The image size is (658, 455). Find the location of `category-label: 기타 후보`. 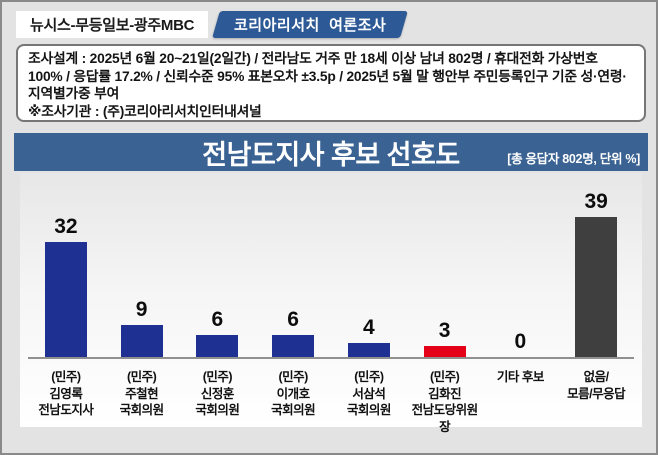

category-label: 기타 후보 is located at coordinates (520, 377).